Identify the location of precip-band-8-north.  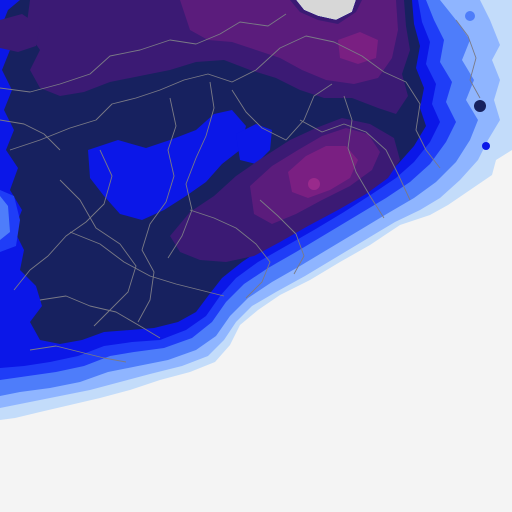
(289, 42).